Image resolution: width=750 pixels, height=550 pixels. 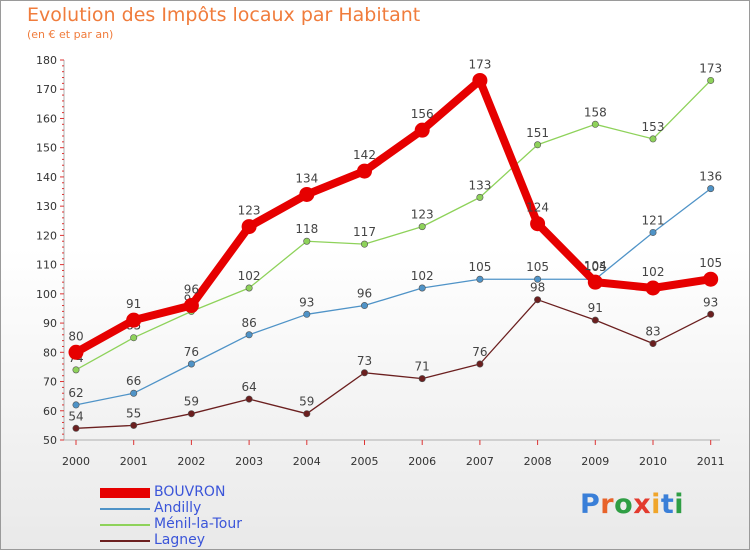 I want to click on y-tick-label: 70, so click(x=50, y=382).